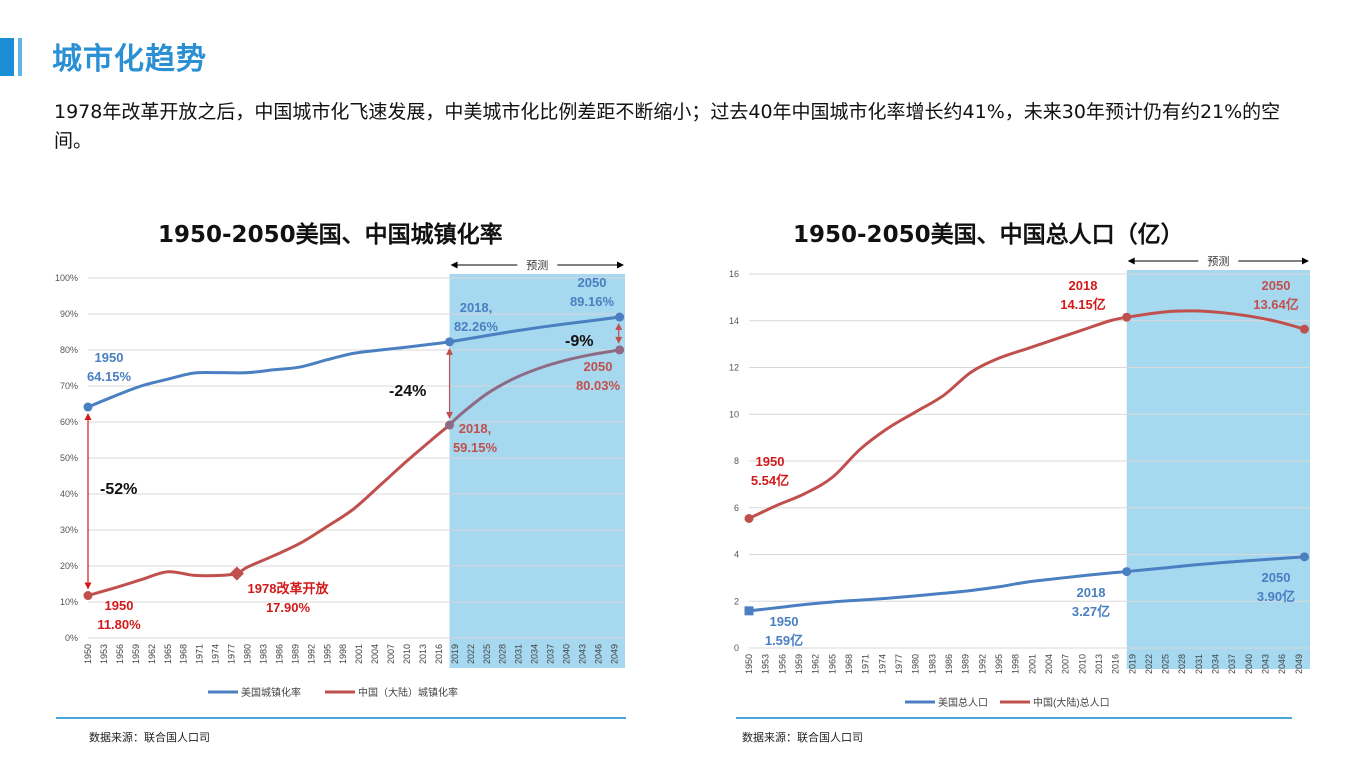 The height and width of the screenshot is (759, 1349). Describe the element at coordinates (749, 611) in the screenshot. I see `usa-1950-marker` at that location.